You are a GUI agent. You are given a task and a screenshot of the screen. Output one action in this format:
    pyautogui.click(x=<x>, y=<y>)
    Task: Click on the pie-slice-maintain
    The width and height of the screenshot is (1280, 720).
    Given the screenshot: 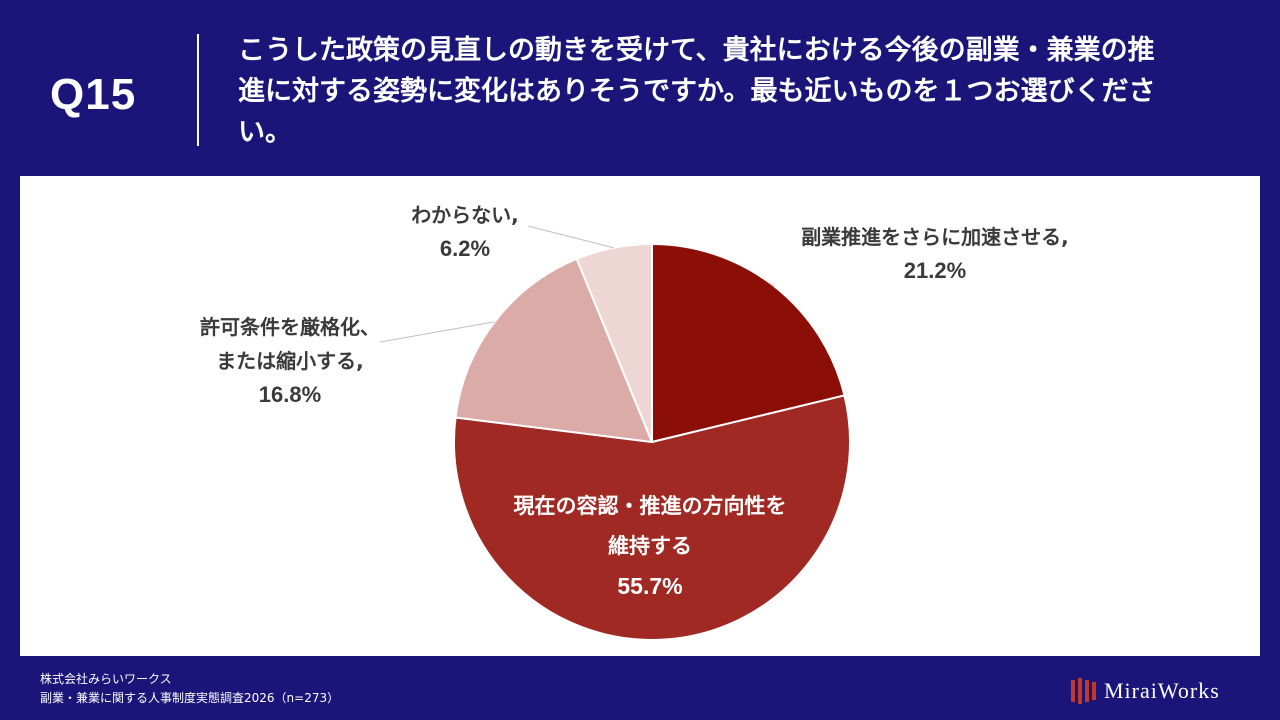 What is the action you would take?
    pyautogui.click(x=652, y=518)
    